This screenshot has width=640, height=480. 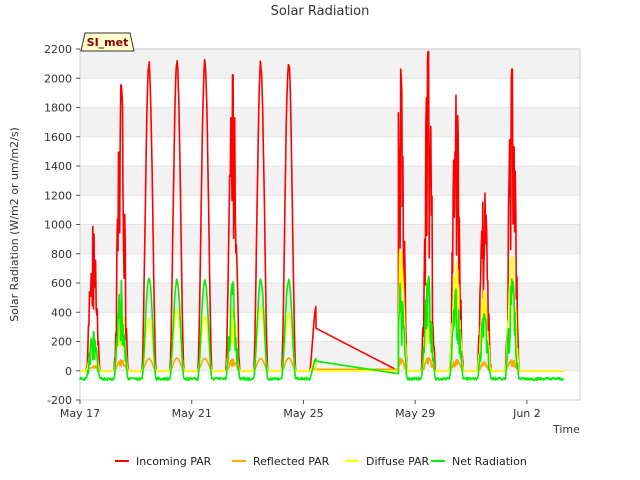 I want to click on chart-title: Solar Radiation, so click(x=320, y=11).